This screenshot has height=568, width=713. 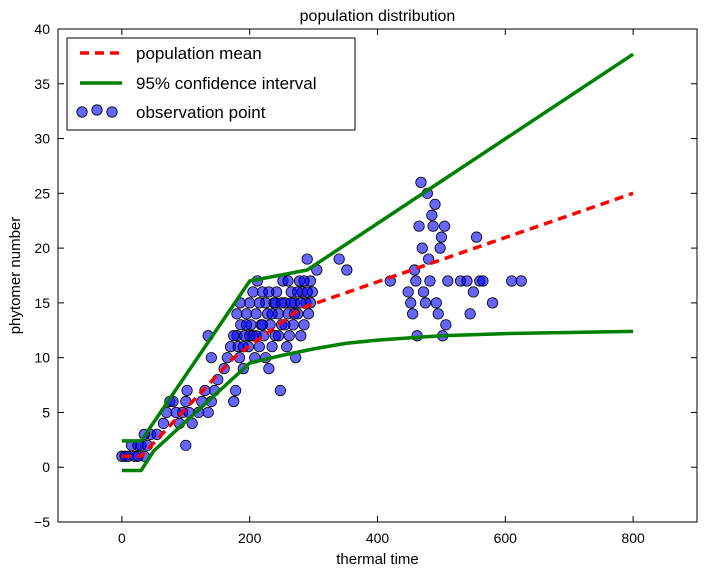 I want to click on x-tick-label: 400, so click(x=378, y=538).